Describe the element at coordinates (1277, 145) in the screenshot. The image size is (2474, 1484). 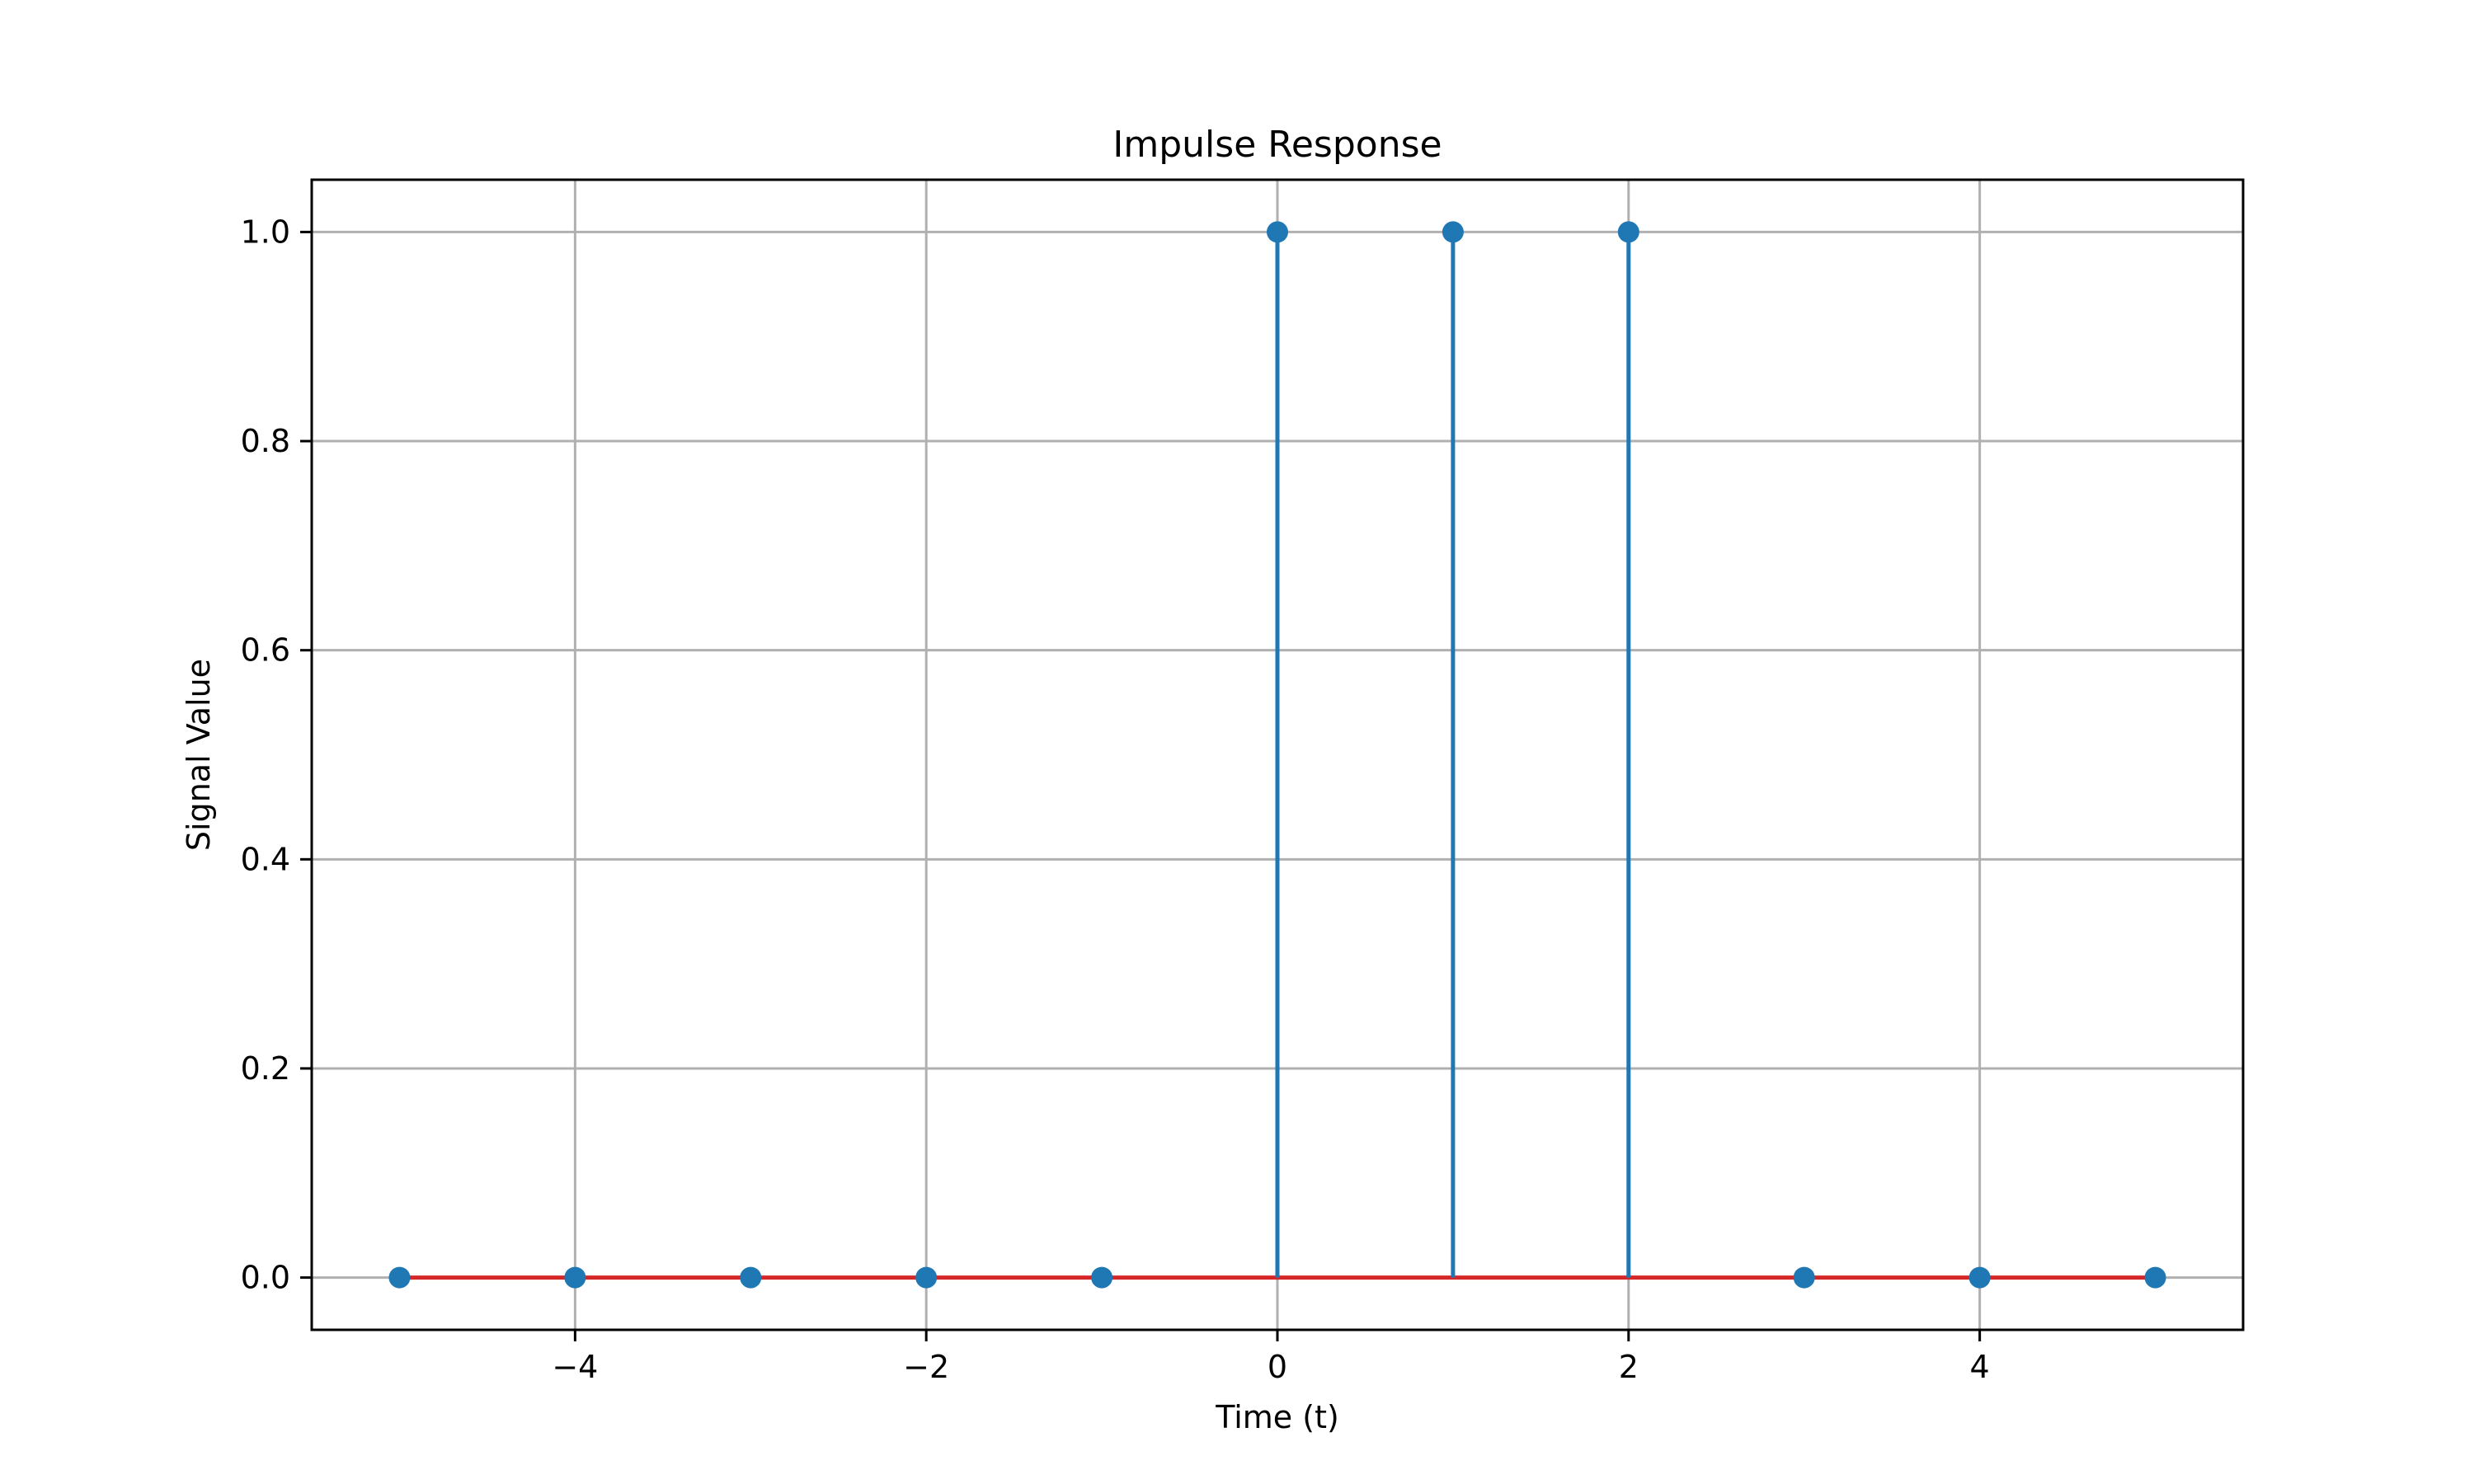
I see `chart-title: Impulse Response` at that location.